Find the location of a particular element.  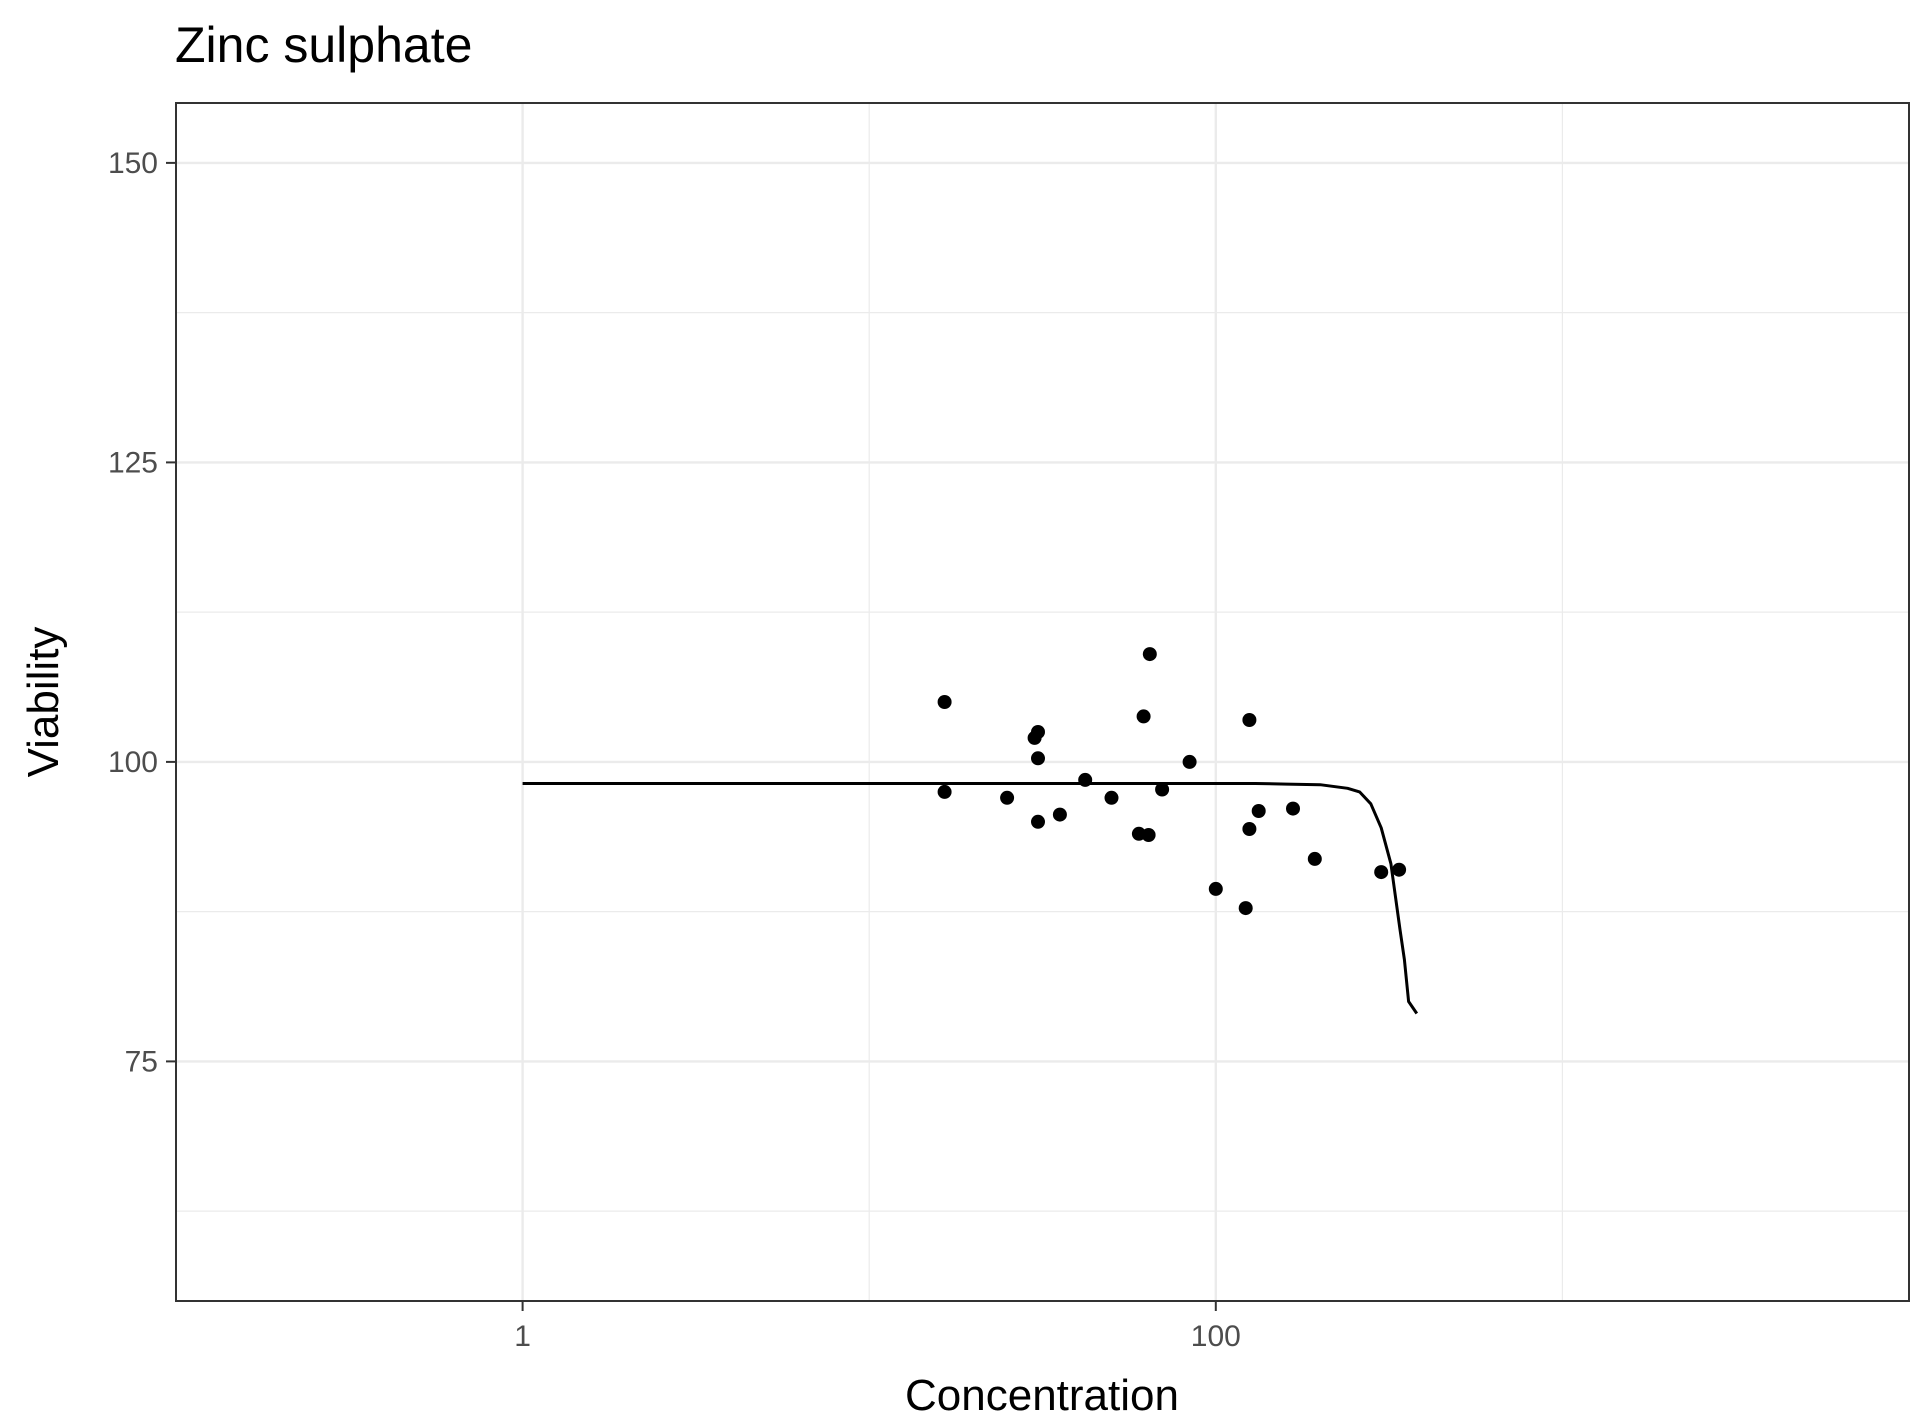

x-tick-label: 1 is located at coordinates (522, 1336).